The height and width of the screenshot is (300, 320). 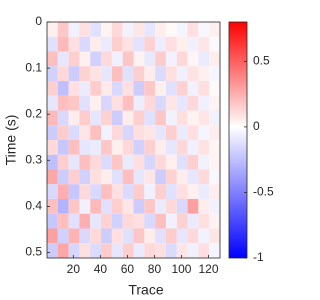 I want to click on x-axis-label: Trace, so click(x=145, y=290).